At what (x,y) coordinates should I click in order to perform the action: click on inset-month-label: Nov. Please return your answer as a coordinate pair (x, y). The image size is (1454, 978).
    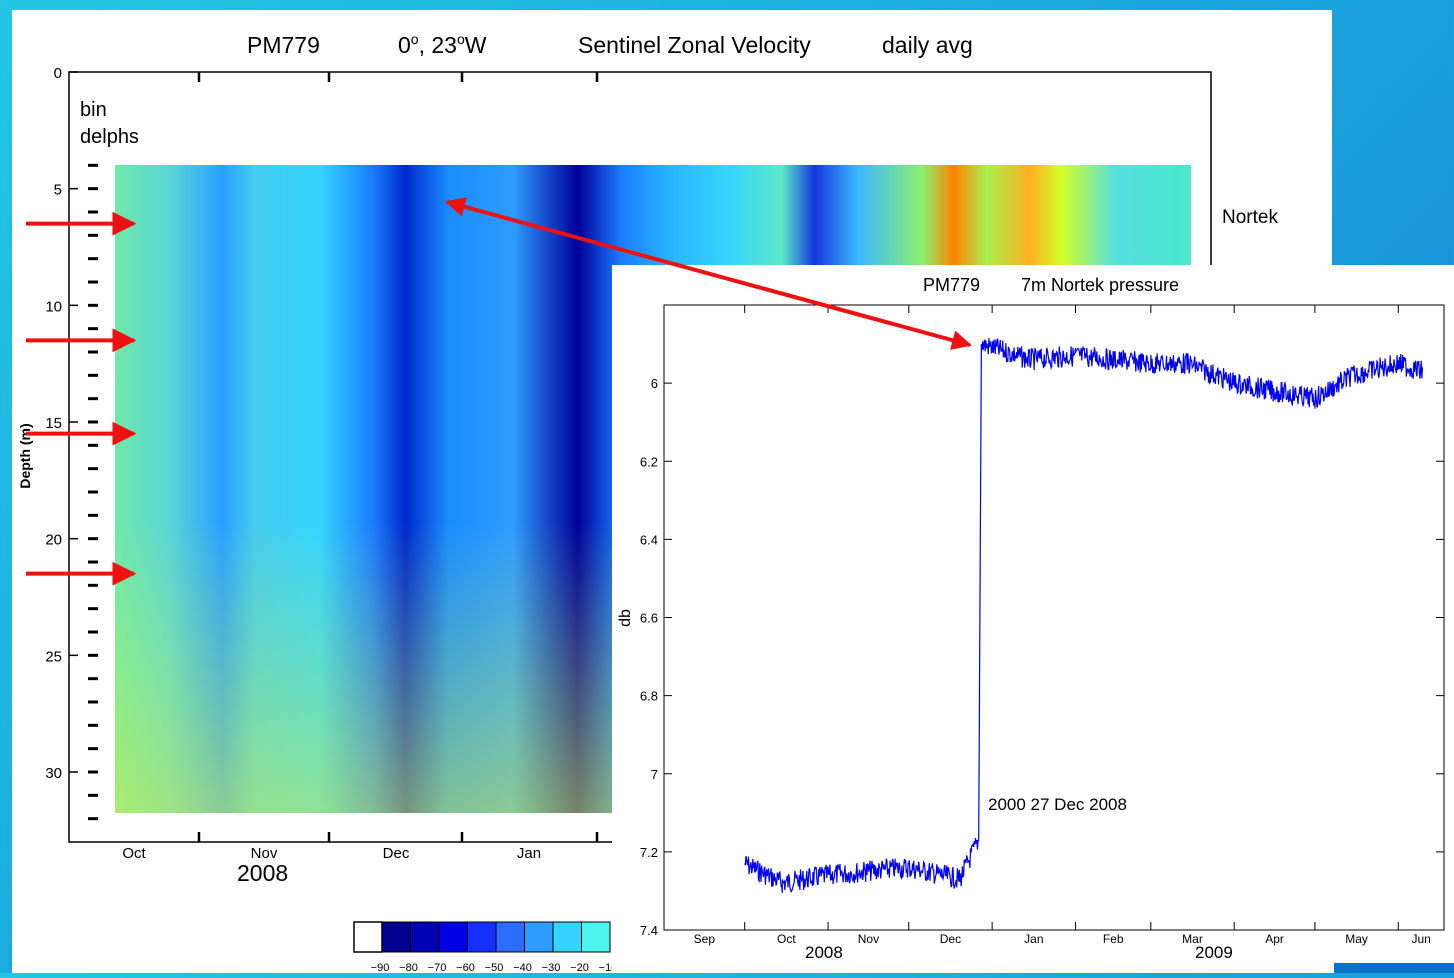
    Looking at the image, I should click on (868, 939).